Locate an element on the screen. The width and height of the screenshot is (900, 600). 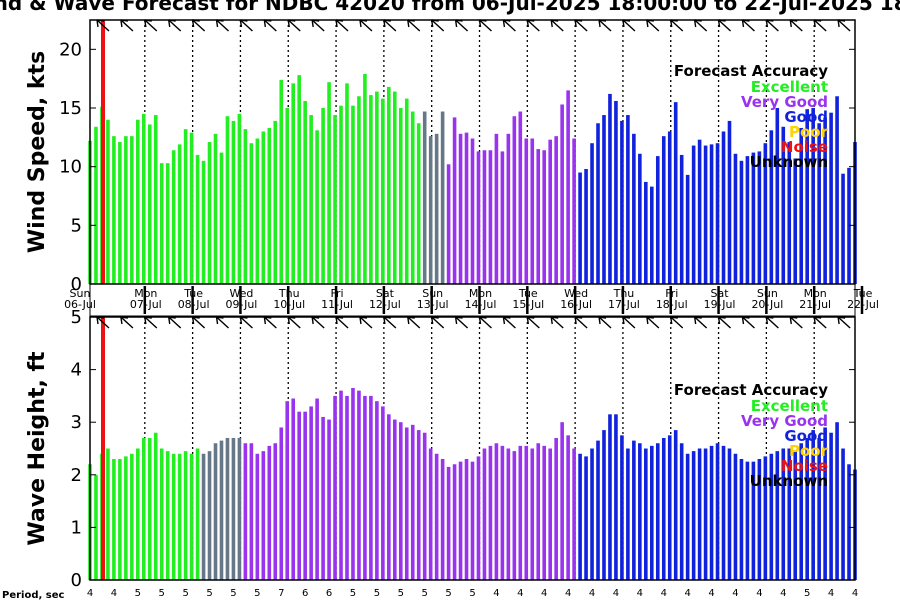
y-axis-label: Wave Height, ft is located at coordinates (37, 448).